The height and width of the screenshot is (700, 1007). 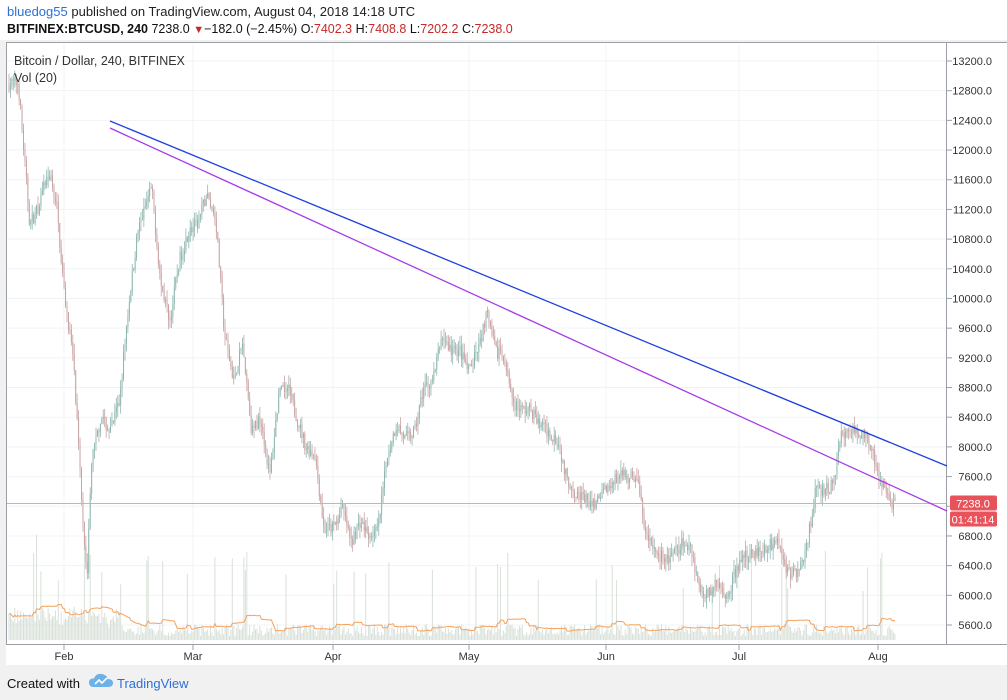 What do you see at coordinates (199, 30) in the screenshot?
I see `down-arrow-icon: ▼` at bounding box center [199, 30].